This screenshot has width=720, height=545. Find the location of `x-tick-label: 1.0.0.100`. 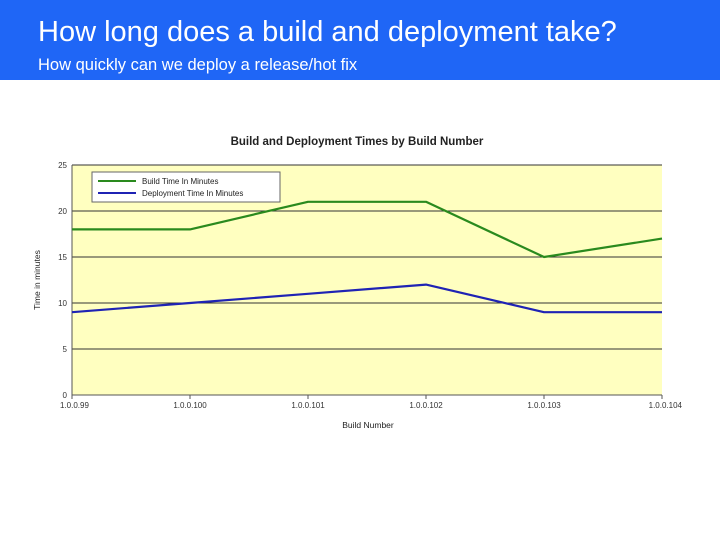

x-tick-label: 1.0.0.100 is located at coordinates (190, 405).